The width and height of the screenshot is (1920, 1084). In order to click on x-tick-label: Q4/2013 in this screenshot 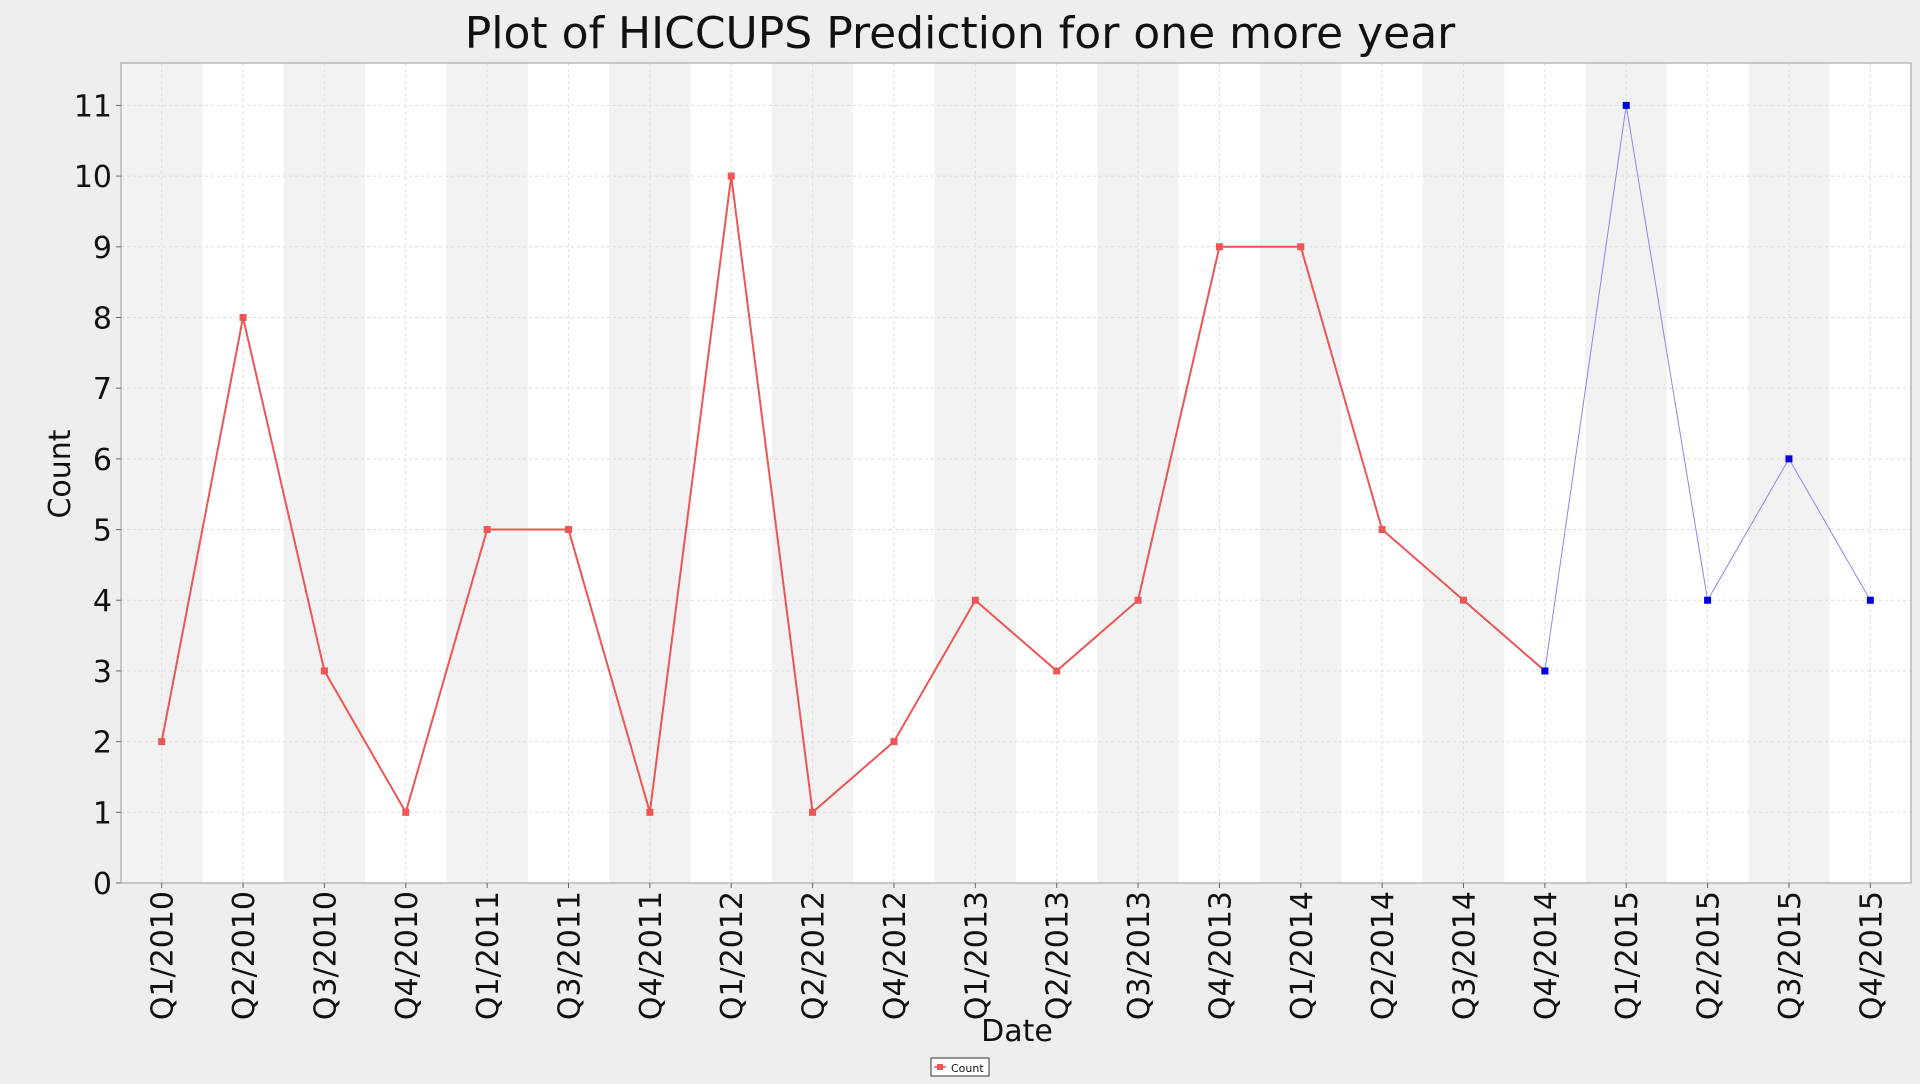, I will do `click(1220, 955)`.